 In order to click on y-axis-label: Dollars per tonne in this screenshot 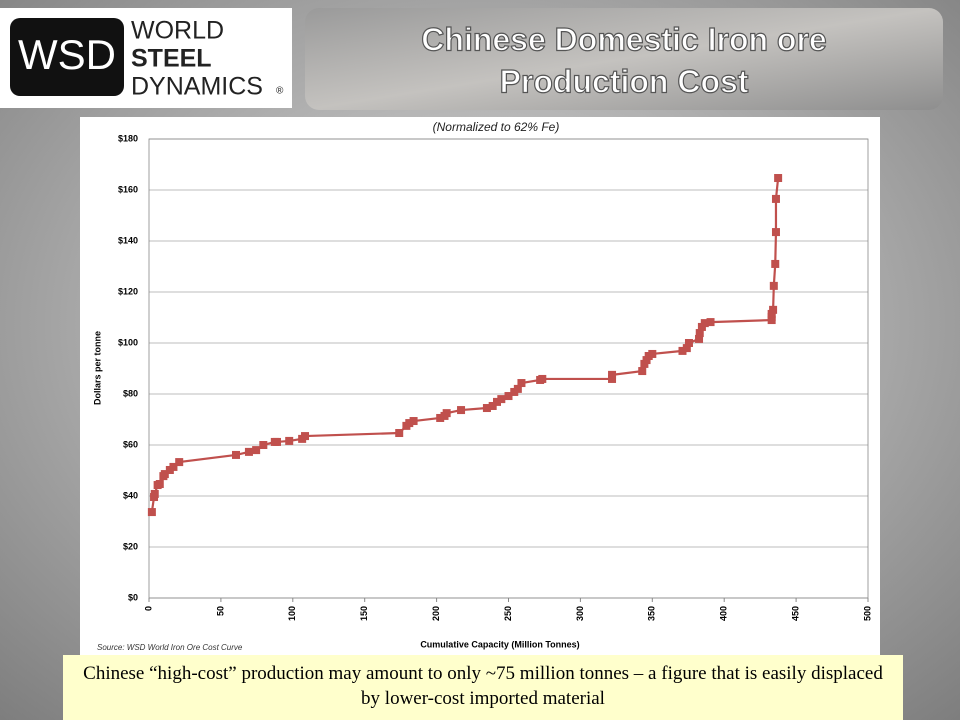, I will do `click(97, 368)`.